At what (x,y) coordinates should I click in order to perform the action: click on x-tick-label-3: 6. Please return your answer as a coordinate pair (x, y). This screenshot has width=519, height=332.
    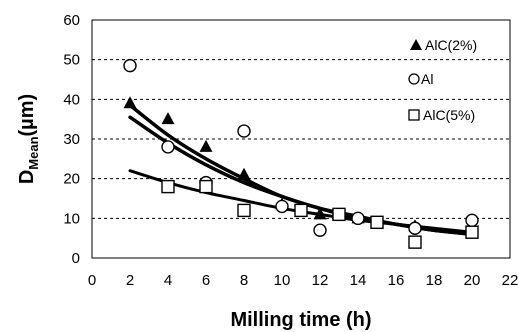
    Looking at the image, I should click on (206, 280).